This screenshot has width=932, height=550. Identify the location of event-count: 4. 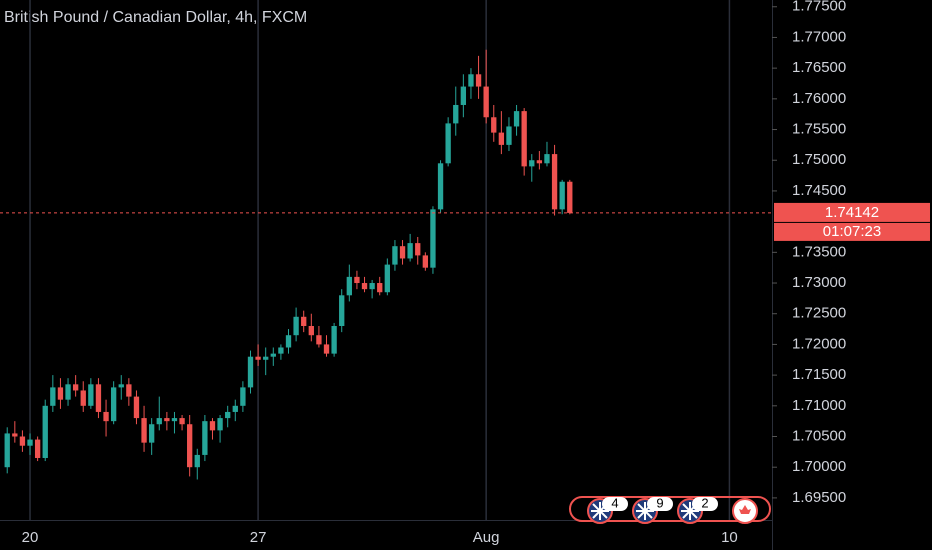
(614, 502).